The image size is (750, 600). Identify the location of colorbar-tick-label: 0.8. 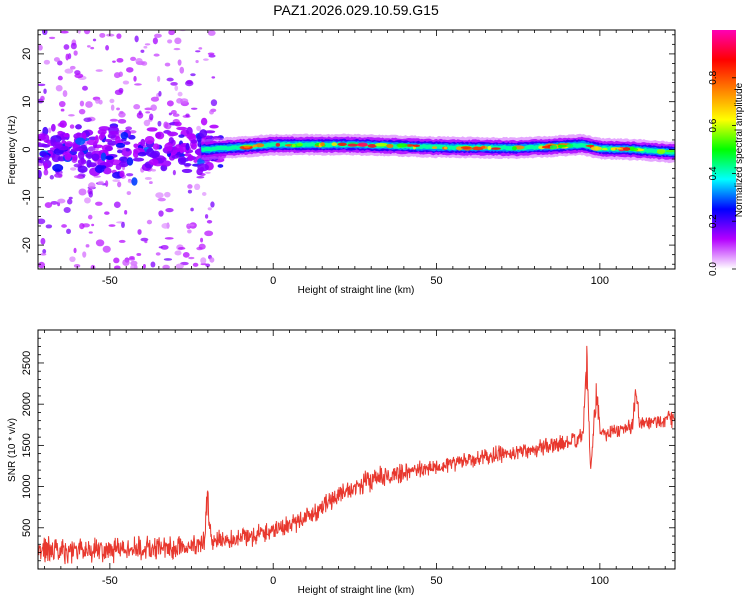
(713, 77).